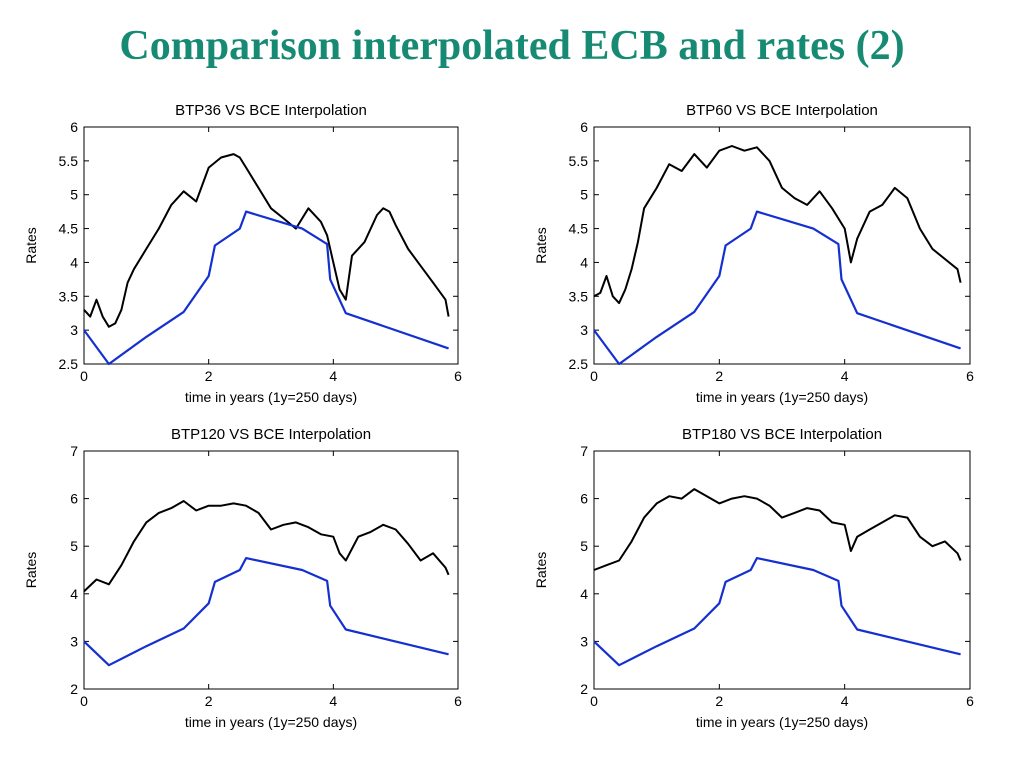  I want to click on chart-title: BTP120 VS BCE Interpolation, so click(271, 434).